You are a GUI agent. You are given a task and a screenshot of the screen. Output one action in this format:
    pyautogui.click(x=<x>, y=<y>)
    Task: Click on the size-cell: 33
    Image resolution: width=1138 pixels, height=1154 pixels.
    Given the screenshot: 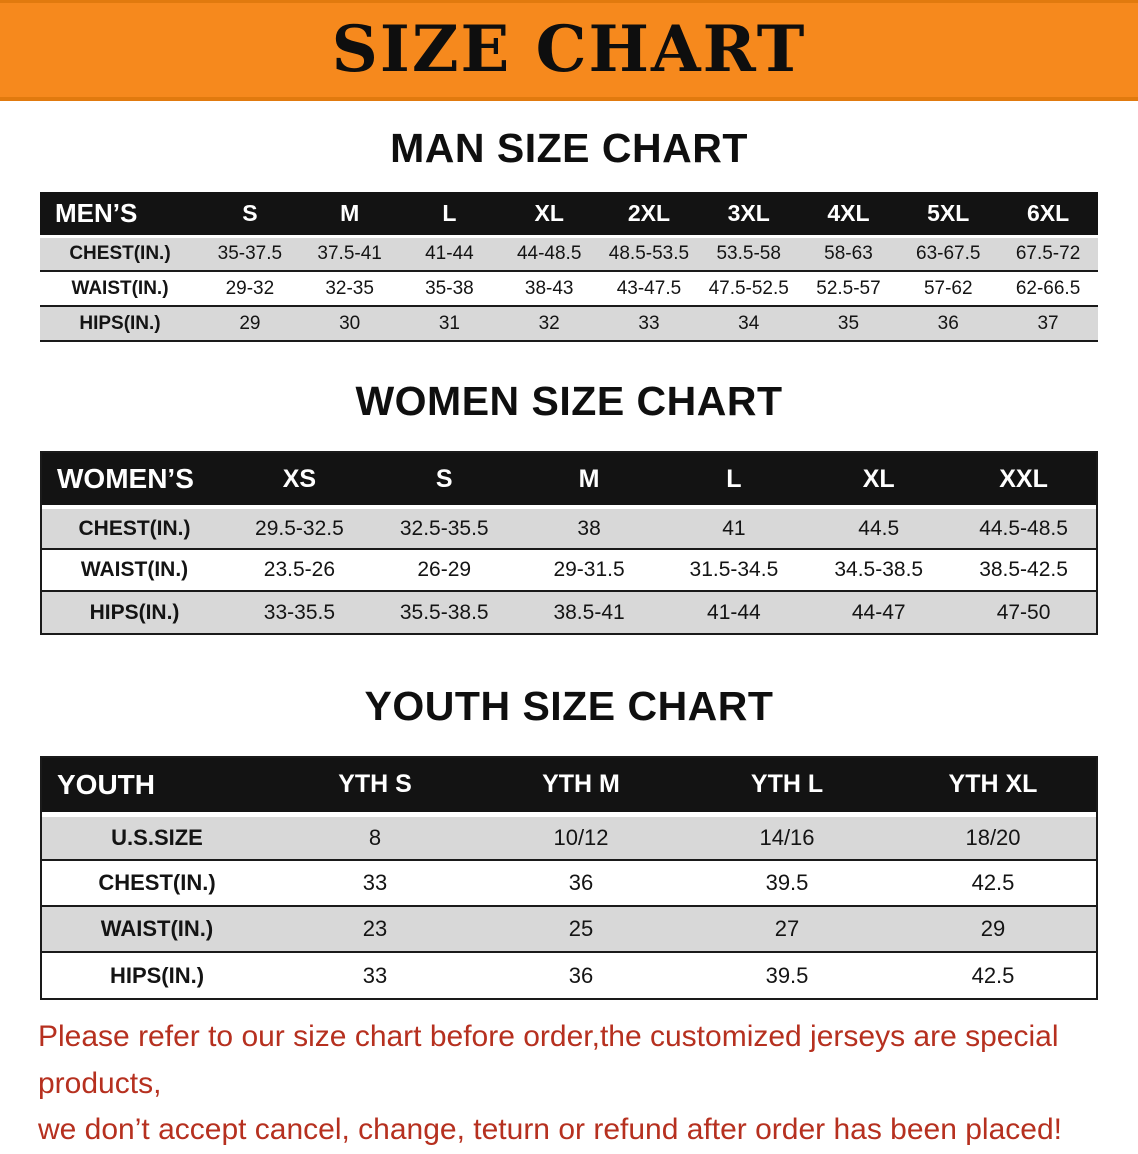 What is the action you would take?
    pyautogui.click(x=649, y=323)
    